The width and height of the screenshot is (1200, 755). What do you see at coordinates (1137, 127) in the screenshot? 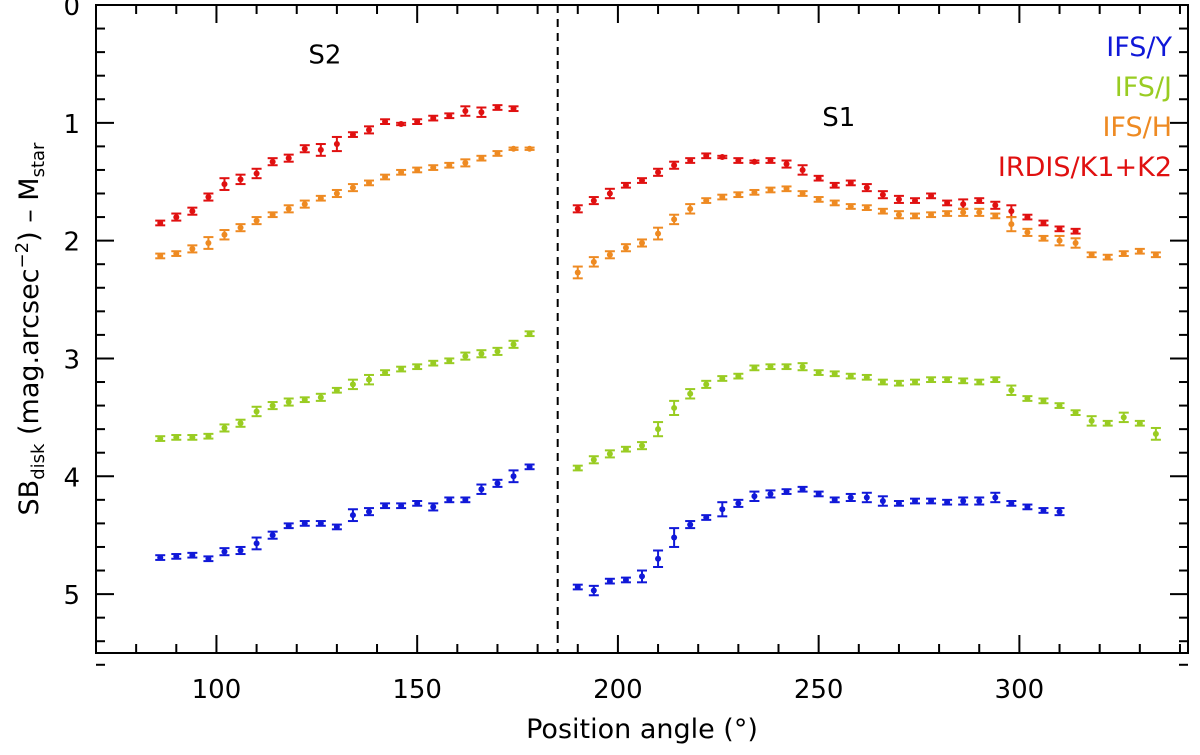
I see `legend-label-ifs-h: IFS/H` at bounding box center [1137, 127].